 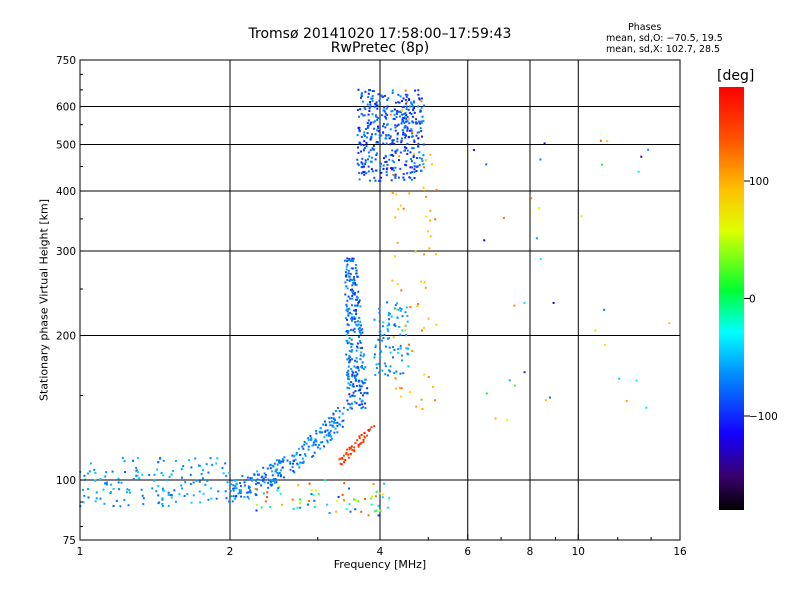 What do you see at coordinates (69, 541) in the screenshot?
I see `y-tick-label: 75` at bounding box center [69, 541].